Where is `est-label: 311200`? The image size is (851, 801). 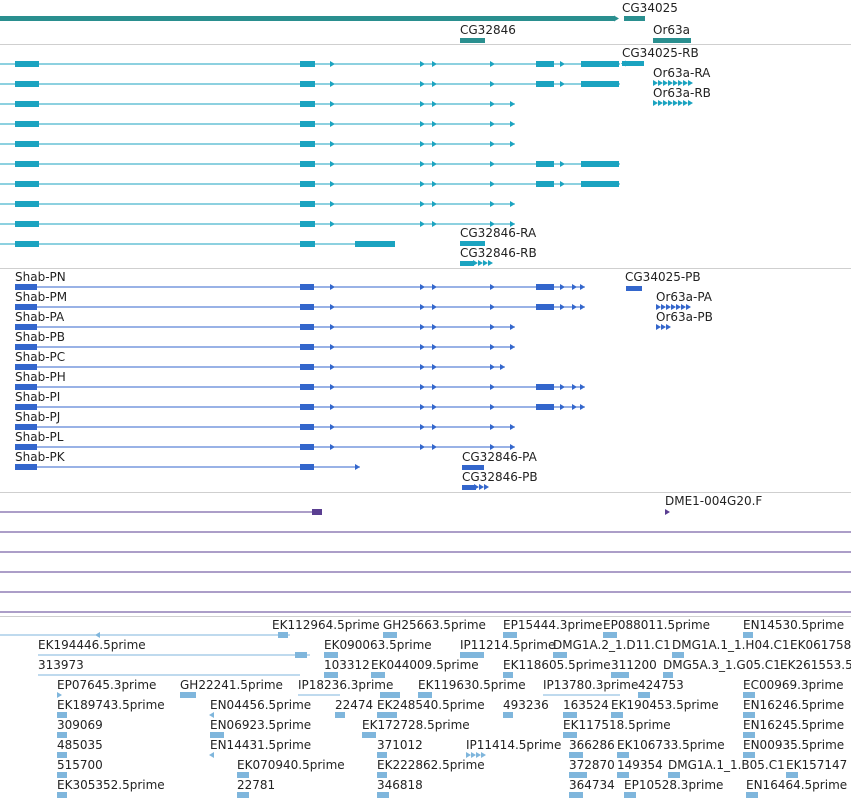 est-label: 311200 is located at coordinates (634, 665).